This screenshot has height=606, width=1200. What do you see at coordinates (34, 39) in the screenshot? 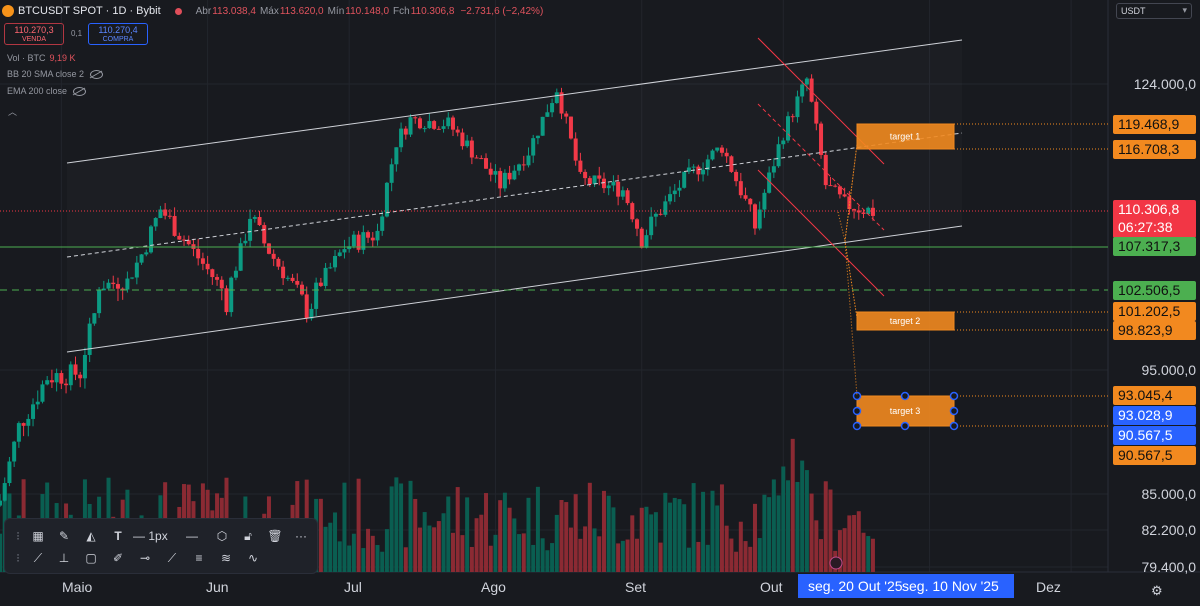
I see `sell-label: VENDA` at bounding box center [34, 39].